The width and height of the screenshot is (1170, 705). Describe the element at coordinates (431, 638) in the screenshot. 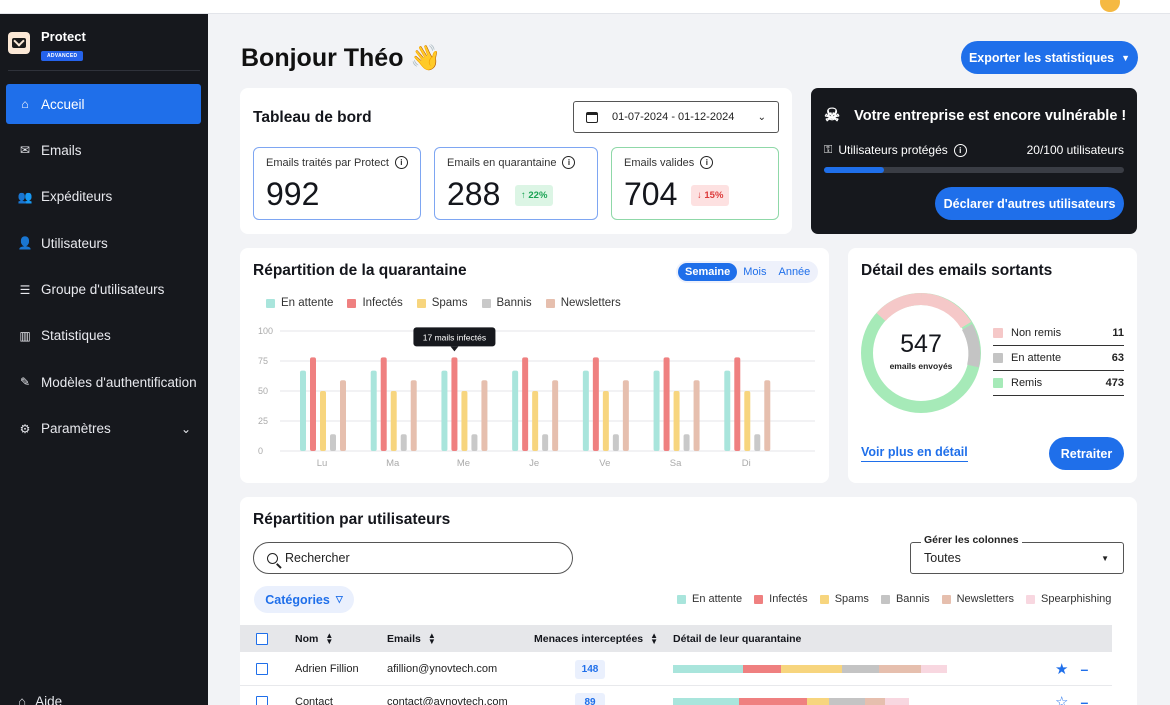

I see `sort-icon: ▲ ▼` at that location.